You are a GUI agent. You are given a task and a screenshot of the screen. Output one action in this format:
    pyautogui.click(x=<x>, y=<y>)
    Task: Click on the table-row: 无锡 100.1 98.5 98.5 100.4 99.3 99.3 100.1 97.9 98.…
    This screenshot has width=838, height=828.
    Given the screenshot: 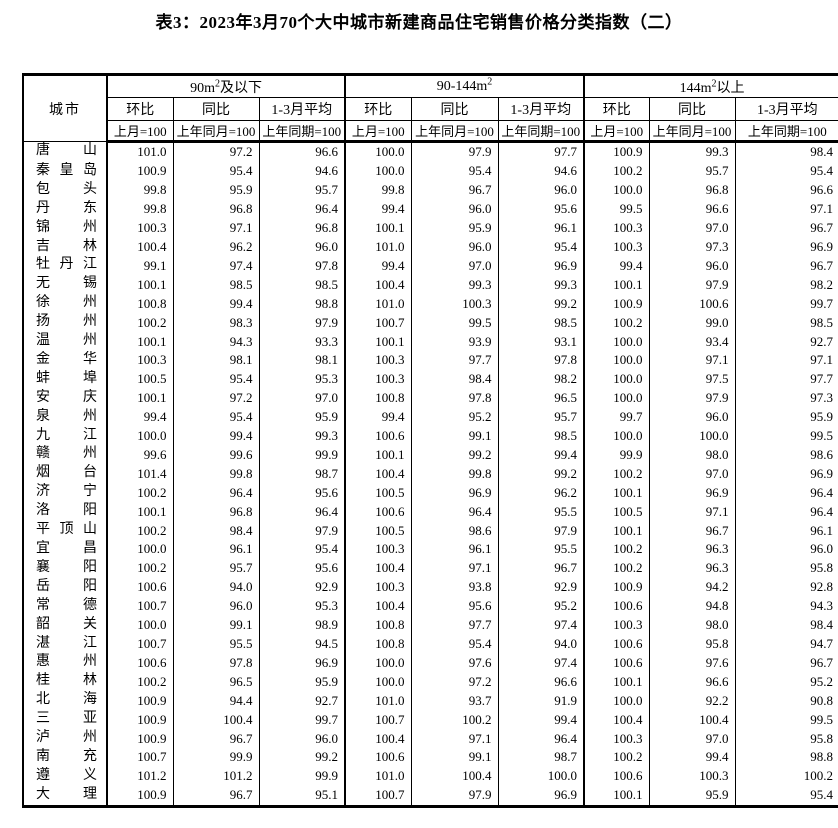 What is the action you would take?
    pyautogui.click(x=430, y=285)
    